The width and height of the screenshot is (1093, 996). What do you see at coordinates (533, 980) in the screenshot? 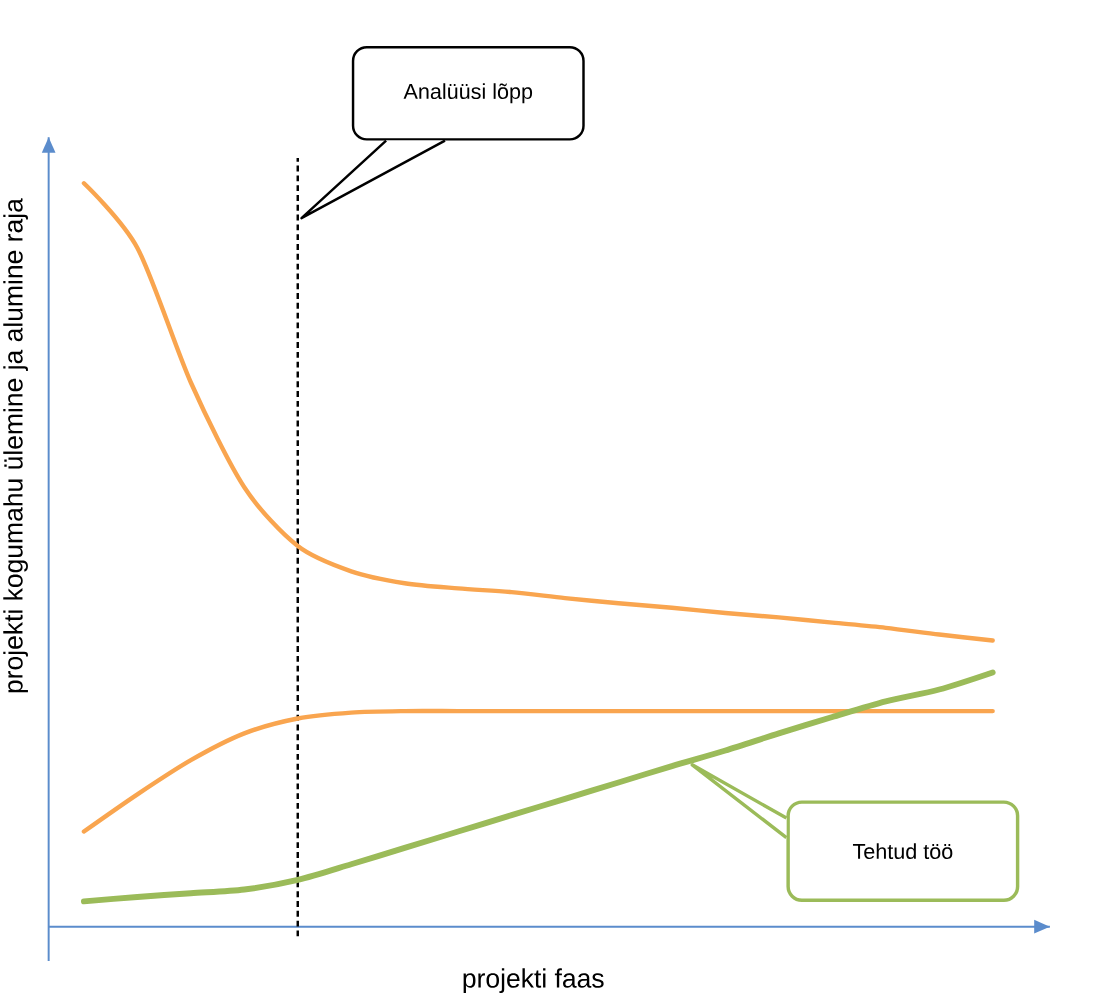
I see `x-axis-title: projekti faas` at bounding box center [533, 980].